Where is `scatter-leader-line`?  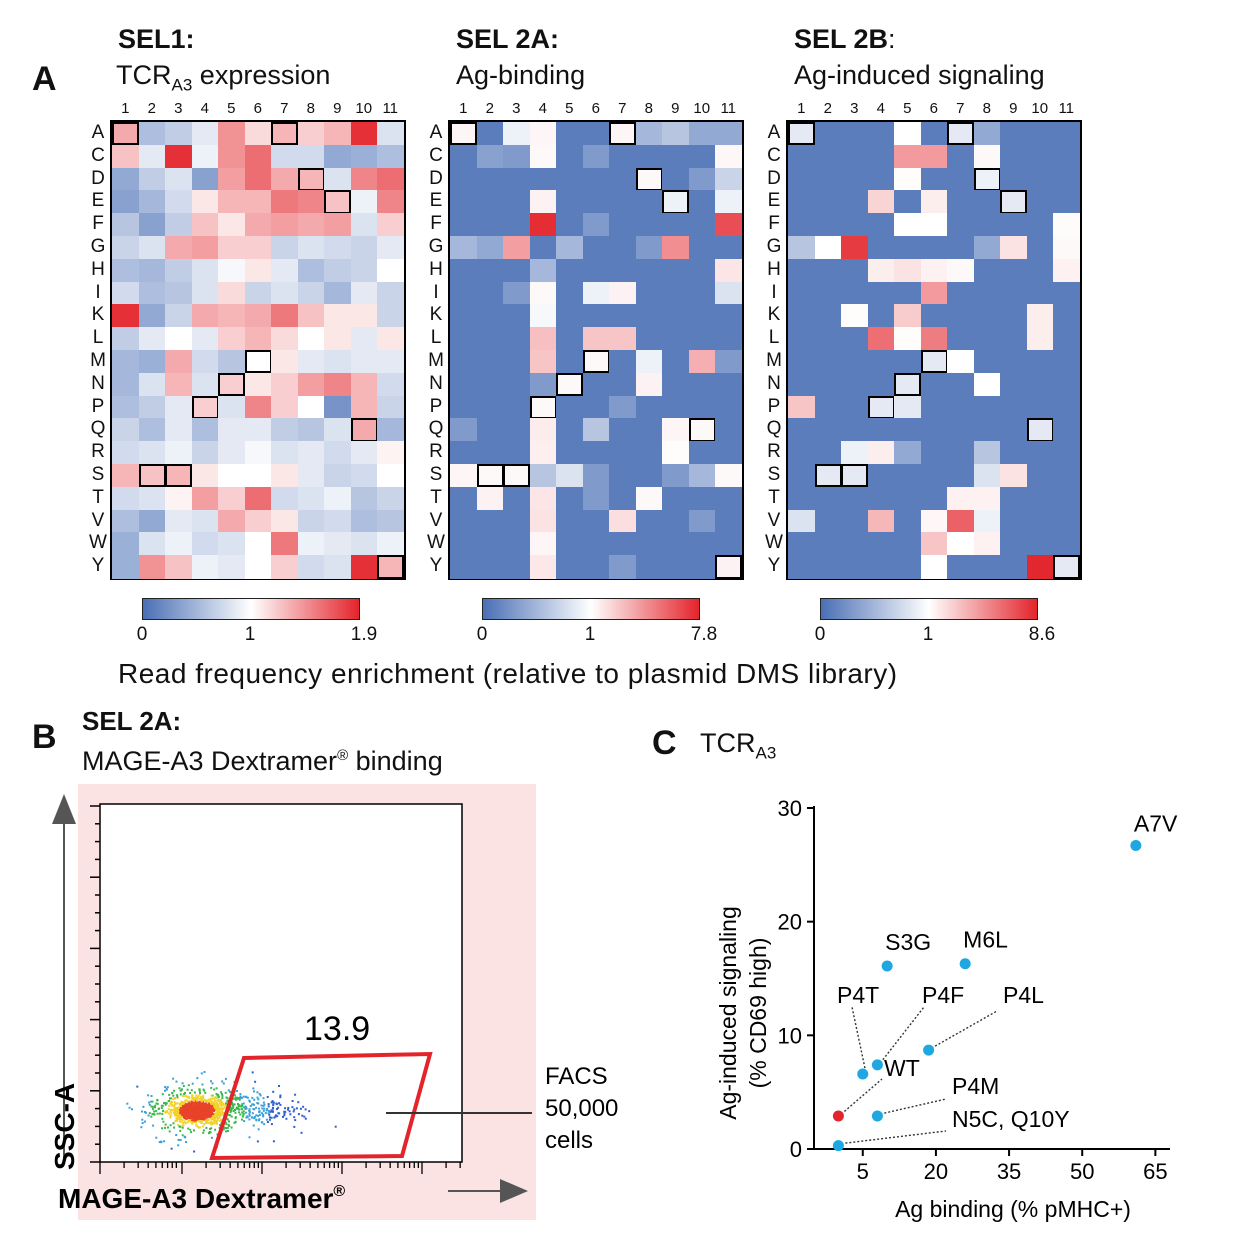 scatter-leader-line is located at coordinates (964, 1029).